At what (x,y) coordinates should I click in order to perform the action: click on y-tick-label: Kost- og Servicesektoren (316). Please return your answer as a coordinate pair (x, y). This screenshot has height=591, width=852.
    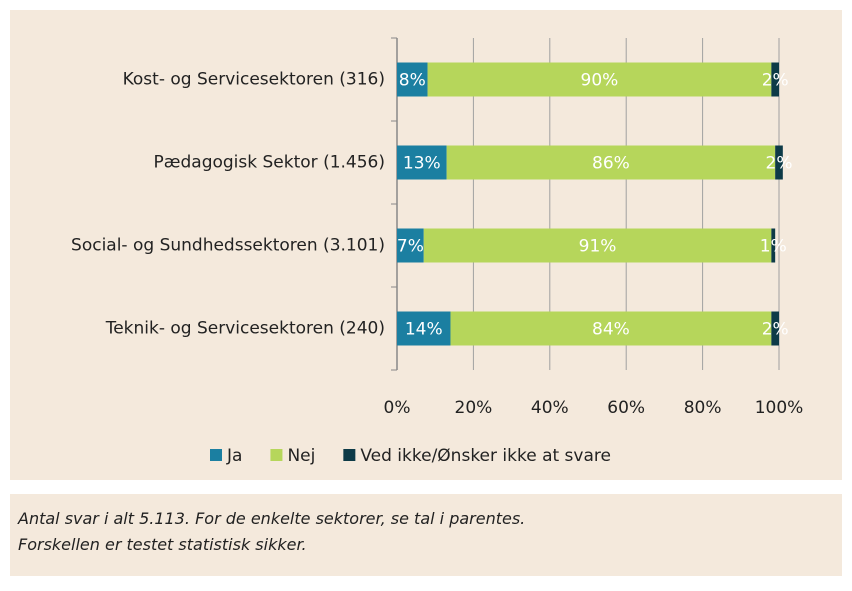
    Looking at the image, I should click on (254, 80).